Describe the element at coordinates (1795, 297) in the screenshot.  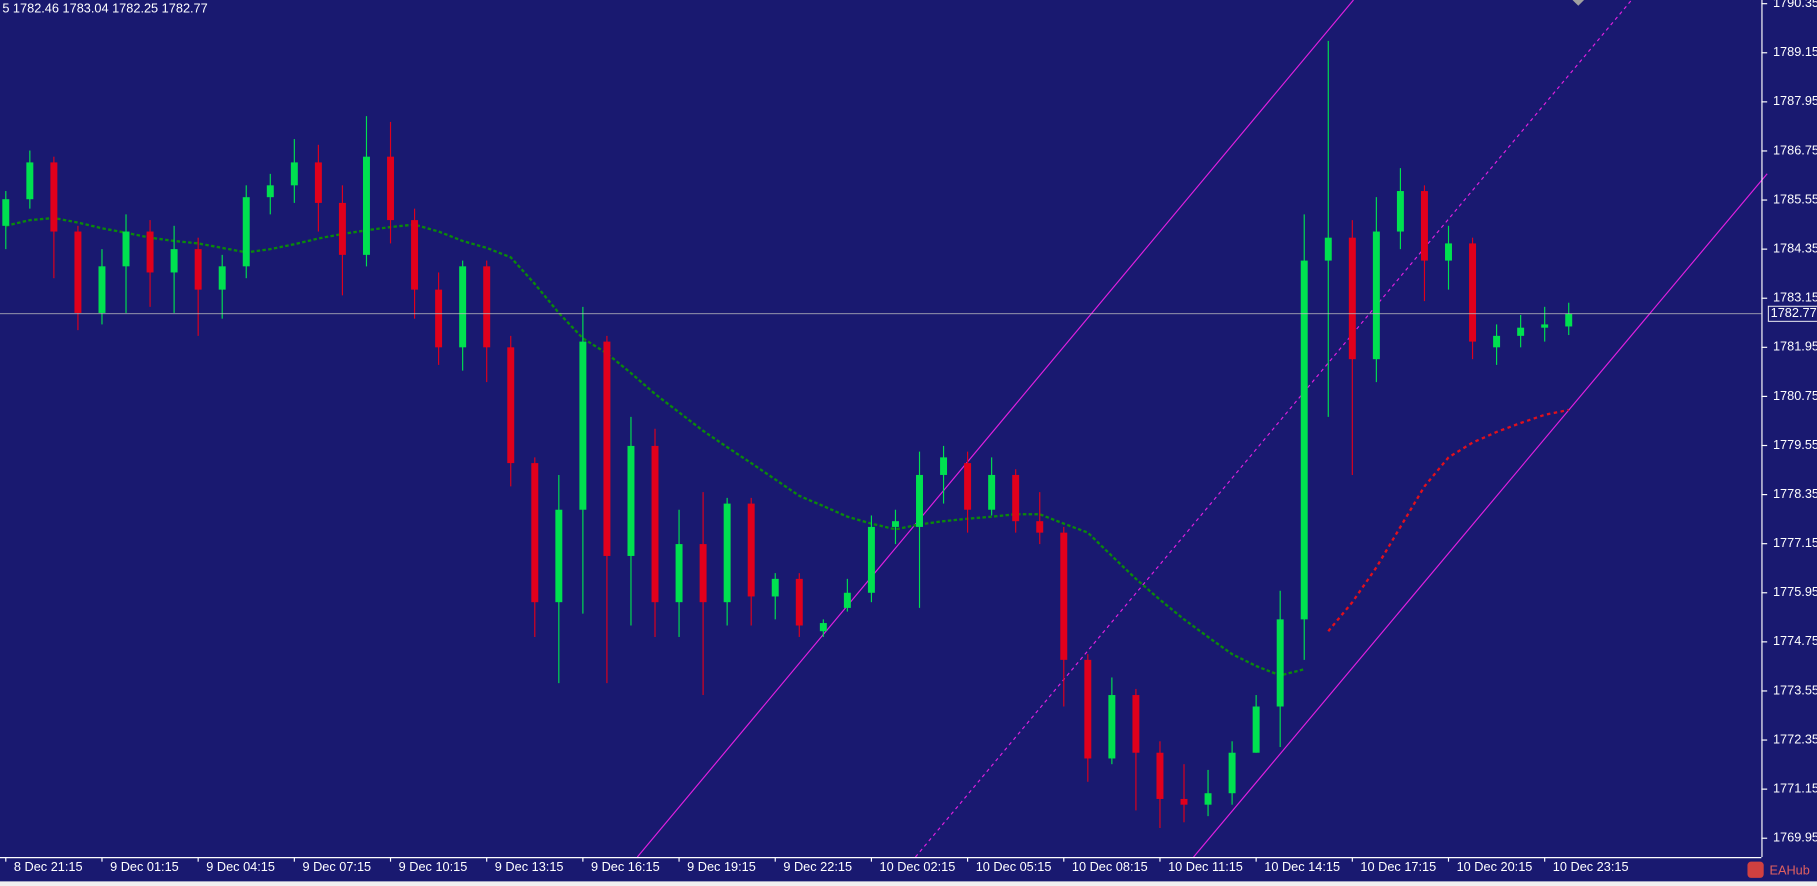
I see `y-tick-label: 1783.15` at that location.